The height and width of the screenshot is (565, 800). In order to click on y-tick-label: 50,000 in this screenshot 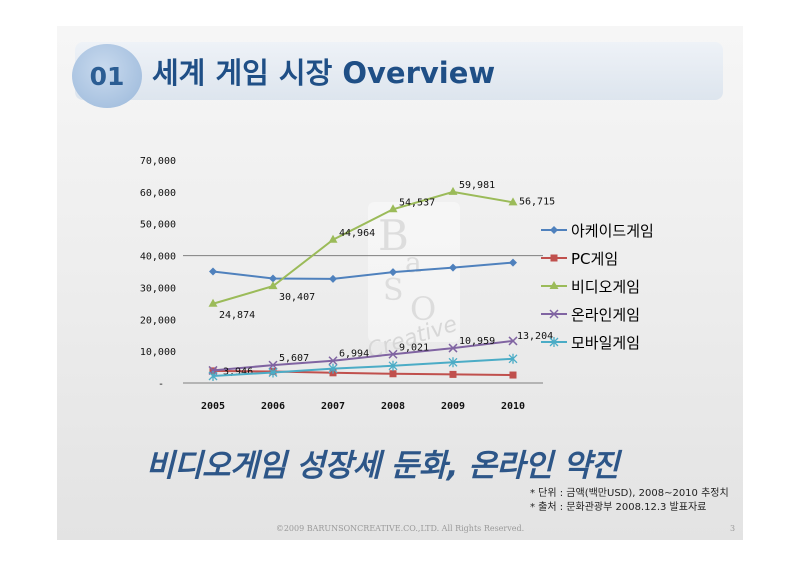, I will do `click(158, 225)`.